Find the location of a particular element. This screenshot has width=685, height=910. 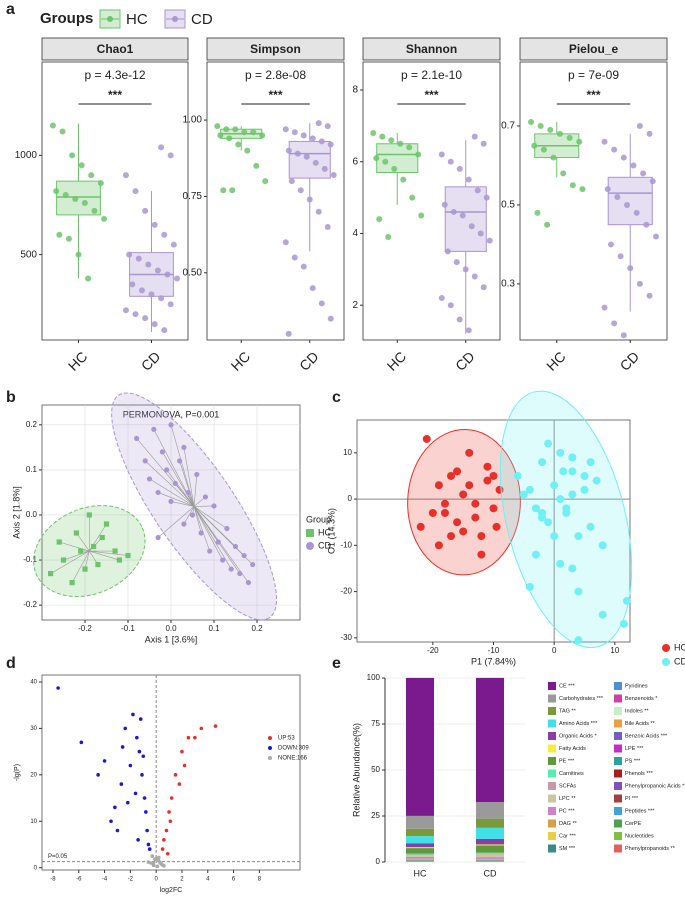

significance: *** is located at coordinates (115, 95).